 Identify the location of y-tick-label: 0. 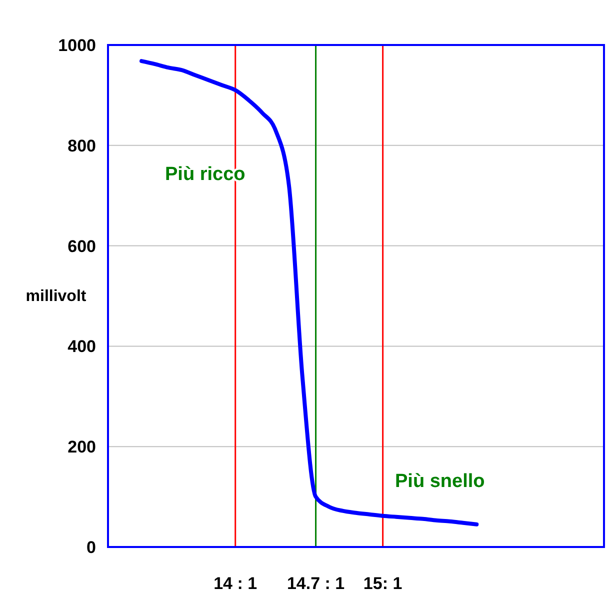
(91, 547).